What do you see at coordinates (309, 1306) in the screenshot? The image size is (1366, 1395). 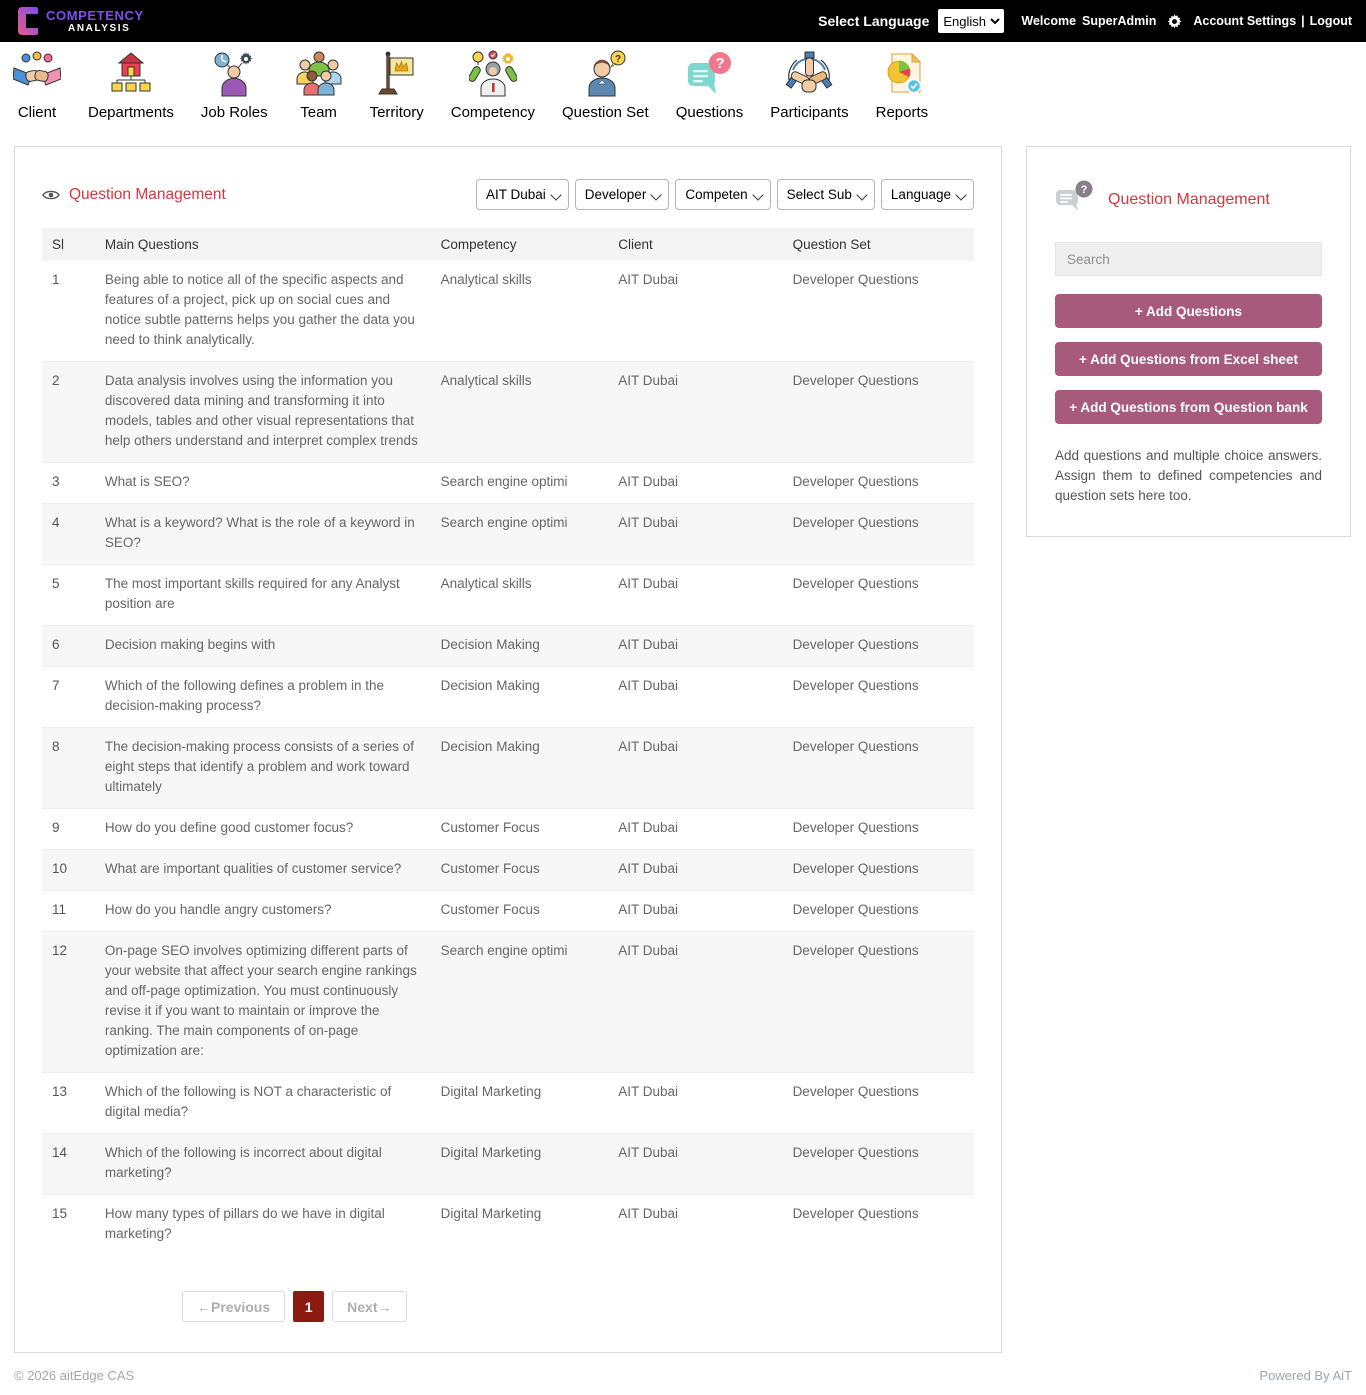 I see `current-page-button: 1` at bounding box center [309, 1306].